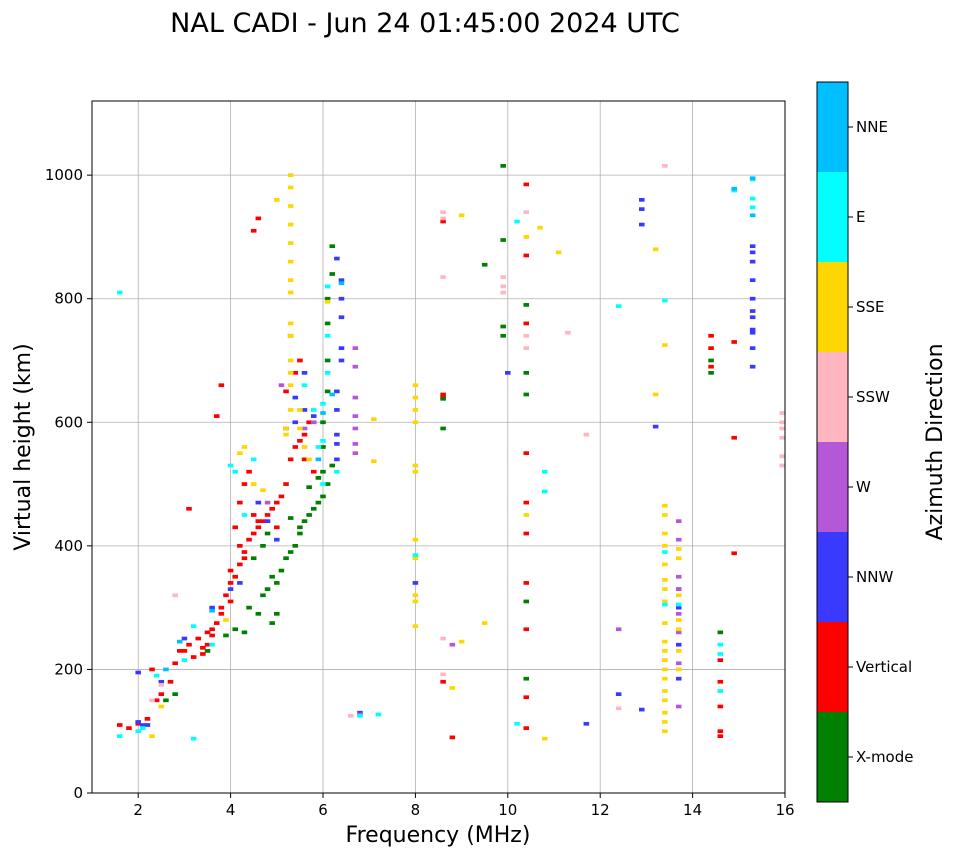 The width and height of the screenshot is (958, 857). I want to click on colorbar-segment, so click(832, 127).